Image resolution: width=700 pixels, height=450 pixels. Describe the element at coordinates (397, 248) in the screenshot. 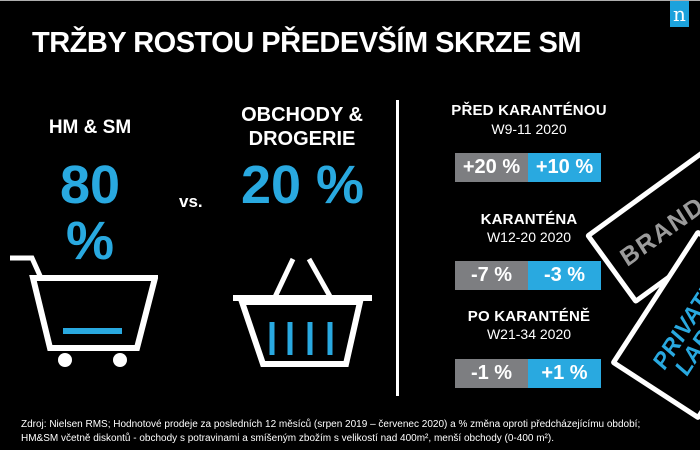

I see `vertical-divider` at that location.